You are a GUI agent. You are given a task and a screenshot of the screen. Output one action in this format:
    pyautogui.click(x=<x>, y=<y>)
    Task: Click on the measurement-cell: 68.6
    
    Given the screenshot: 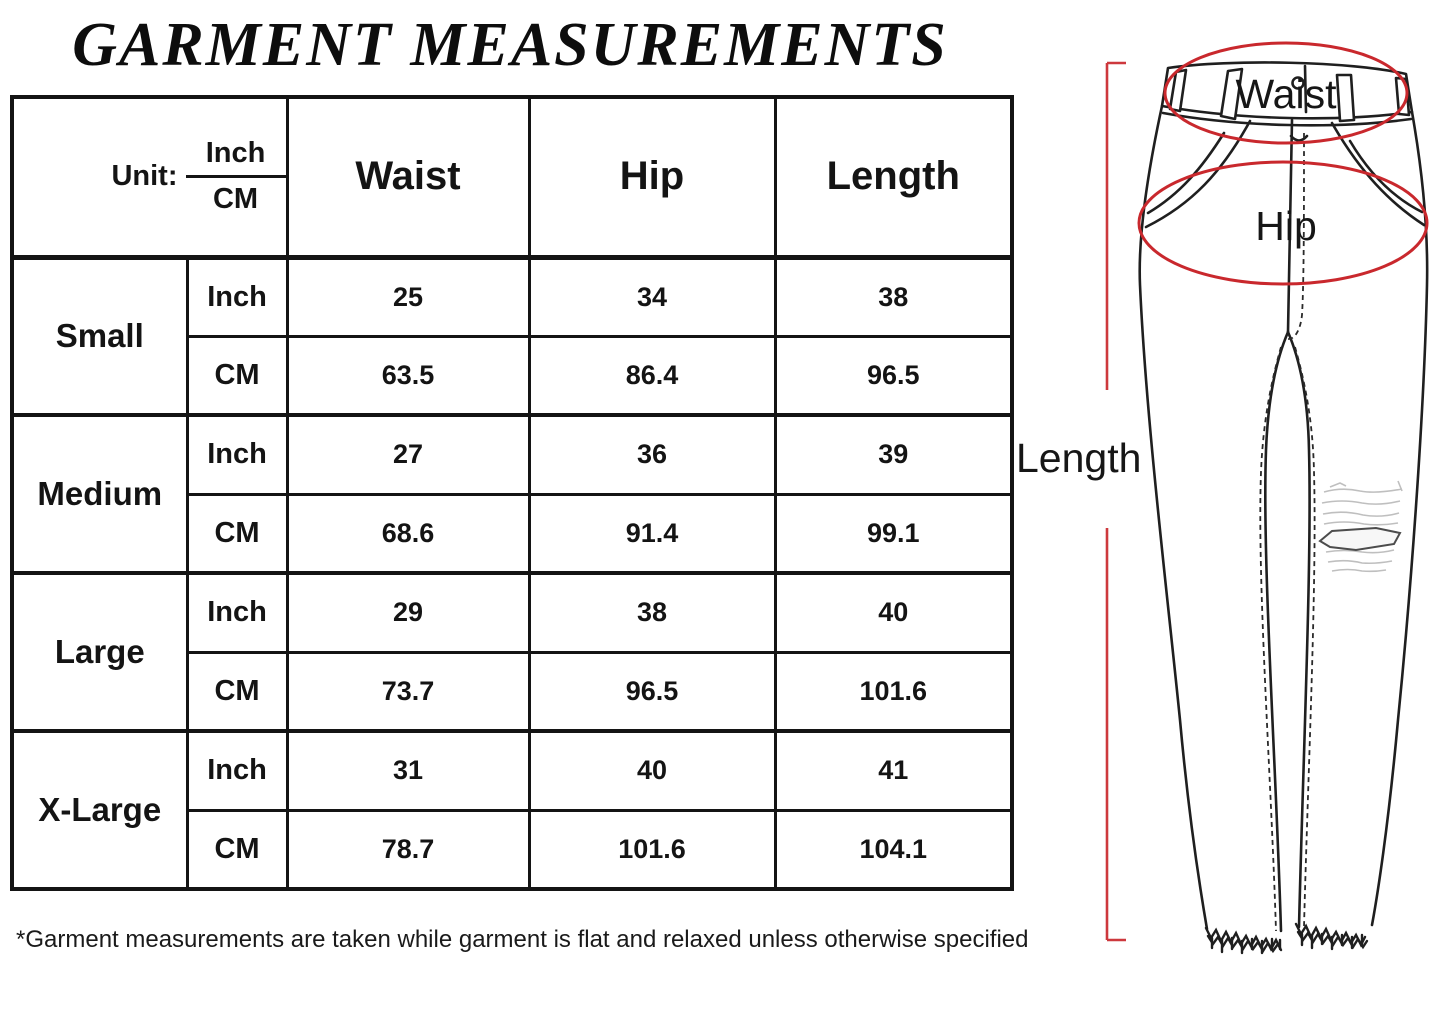 What is the action you would take?
    pyautogui.click(x=408, y=534)
    